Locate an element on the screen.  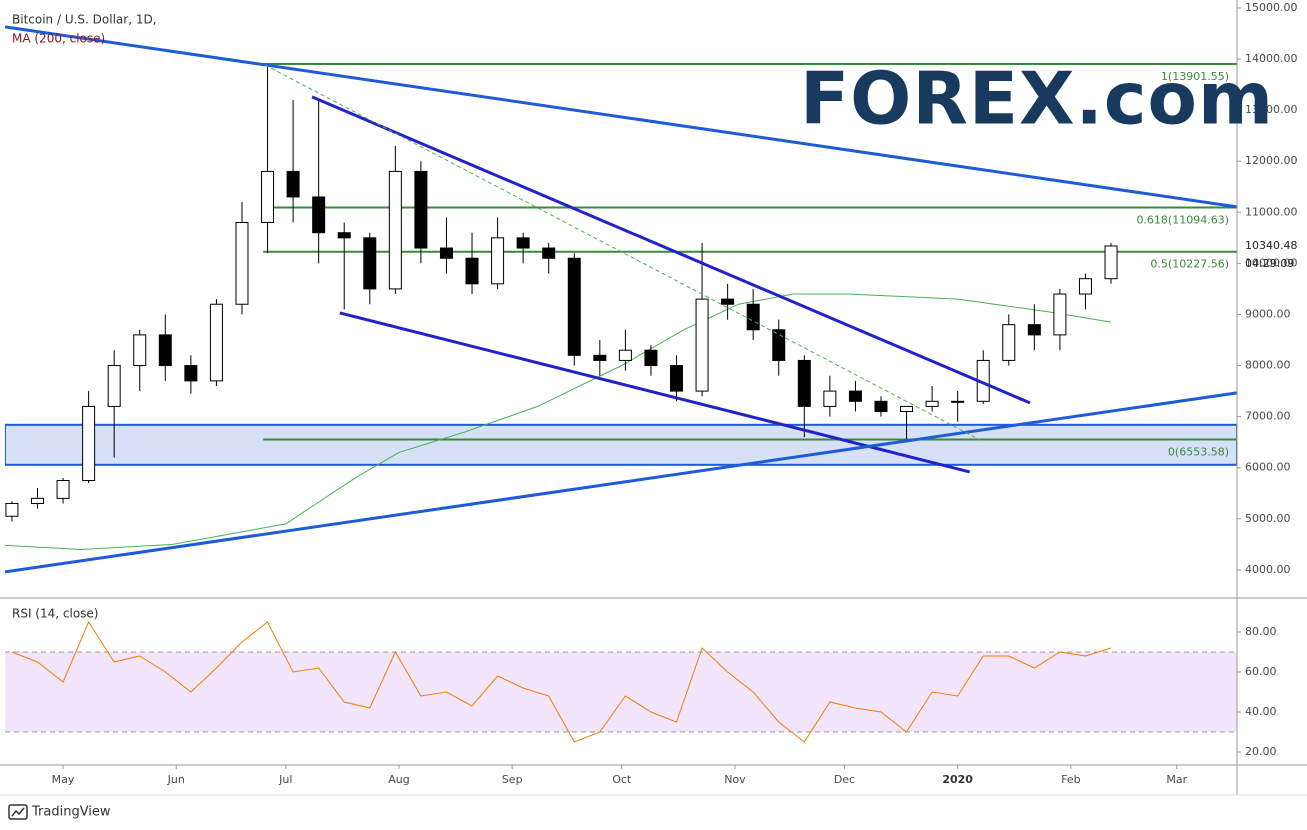
footer: TradingView is located at coordinates (71, 812).